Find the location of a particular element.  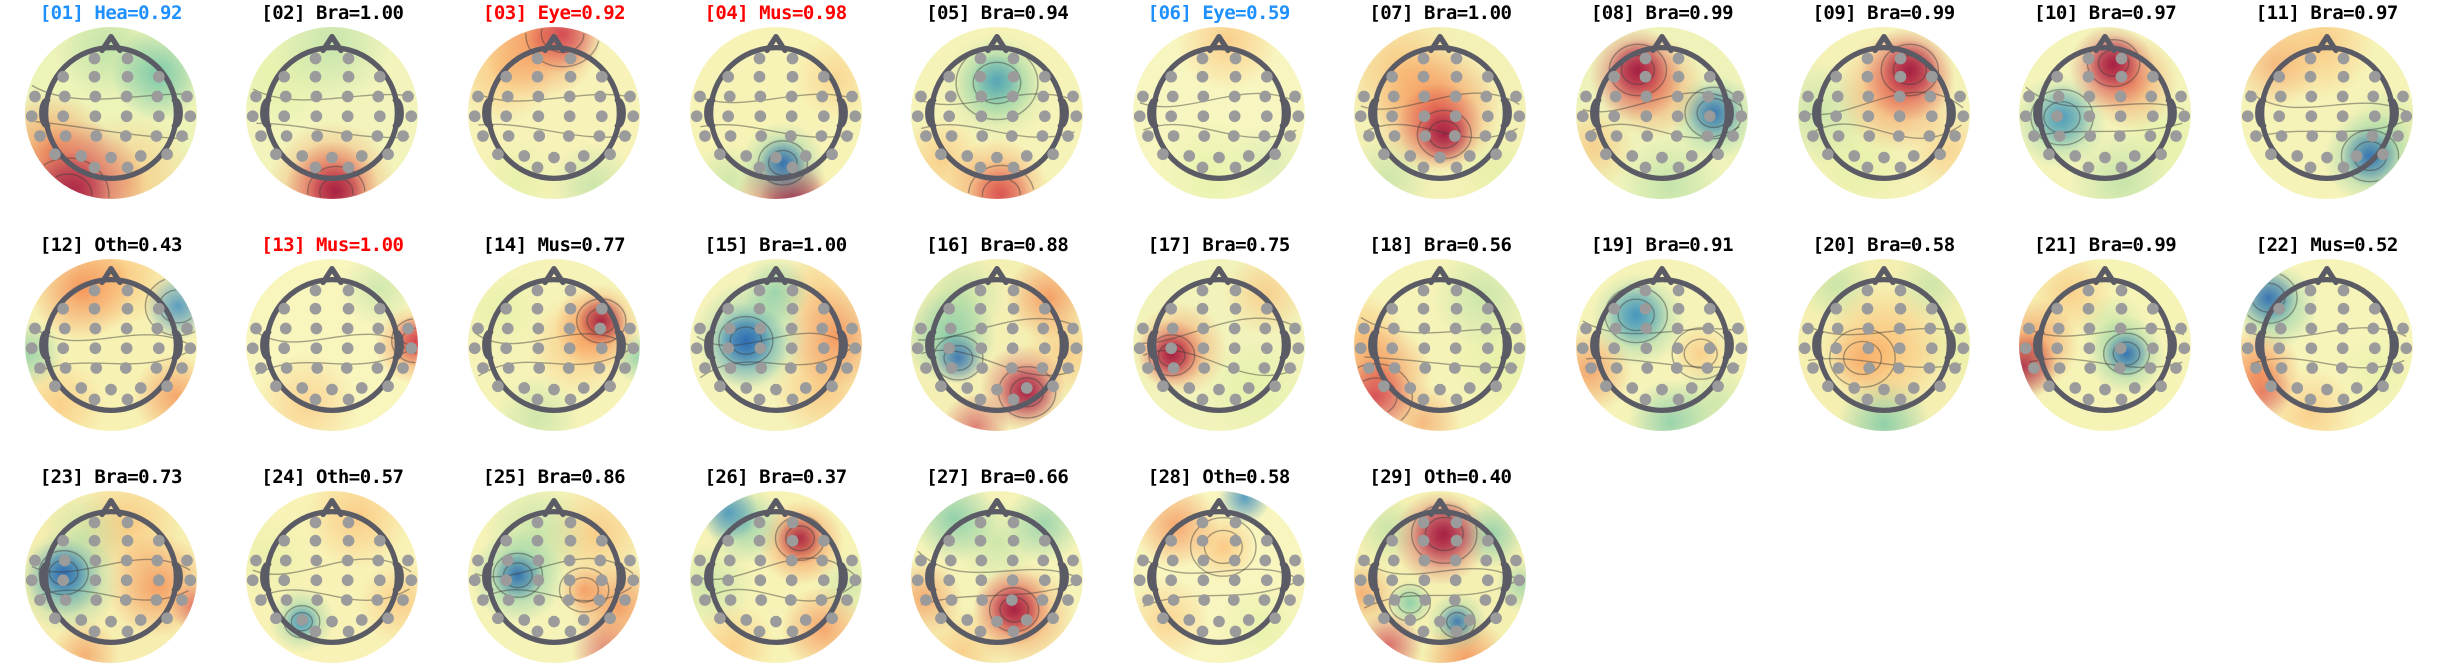

component-title: [12] Oth=0.43 is located at coordinates (111, 245).